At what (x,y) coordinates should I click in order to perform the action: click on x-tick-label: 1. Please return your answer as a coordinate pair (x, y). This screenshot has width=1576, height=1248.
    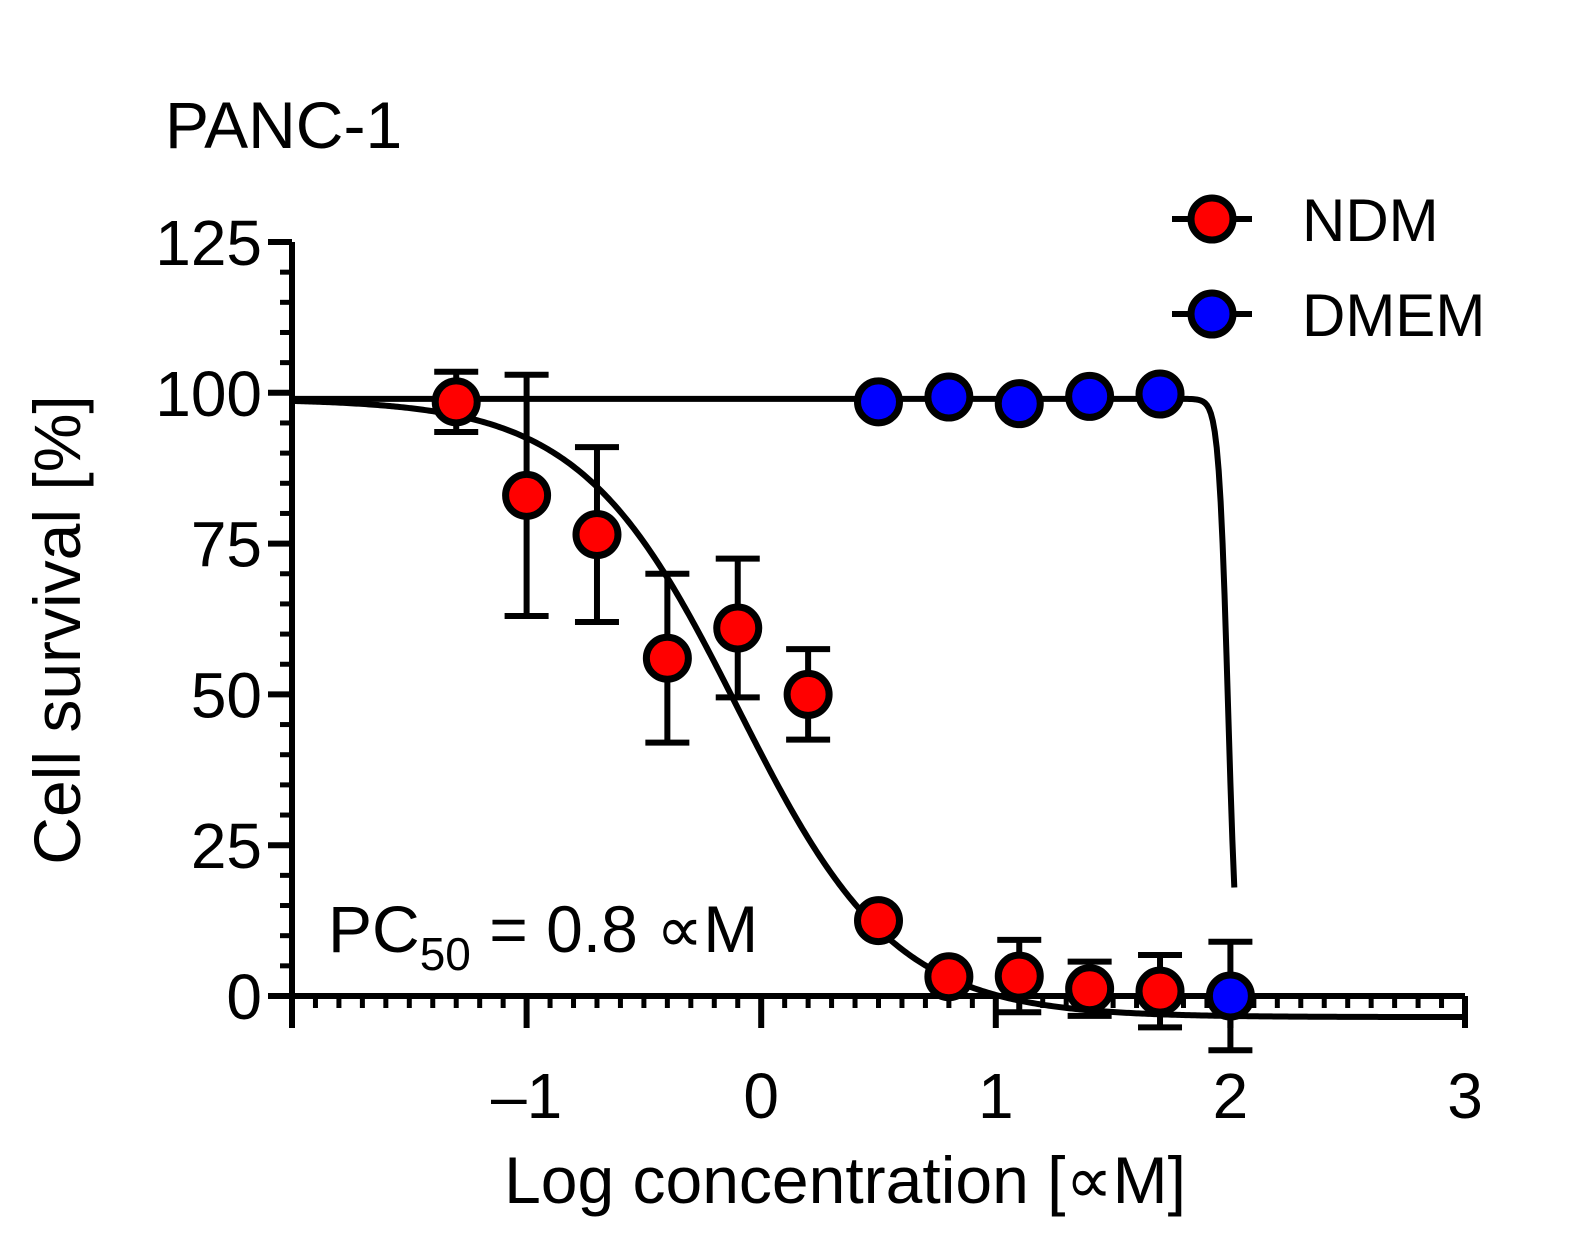
    Looking at the image, I should click on (996, 1096).